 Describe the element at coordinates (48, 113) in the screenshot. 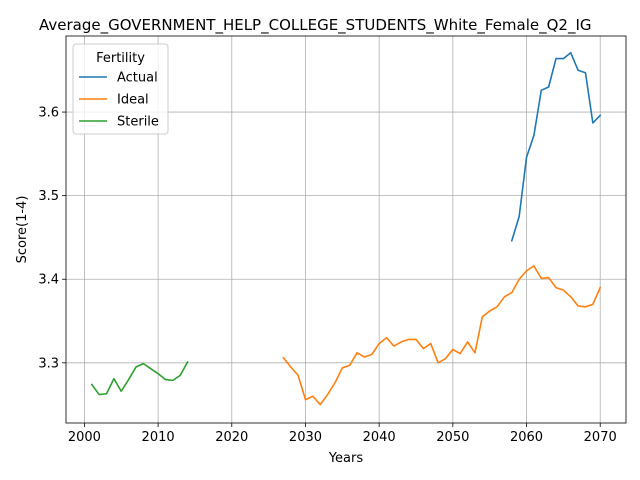

I see `y-tick-label: 3.6` at that location.